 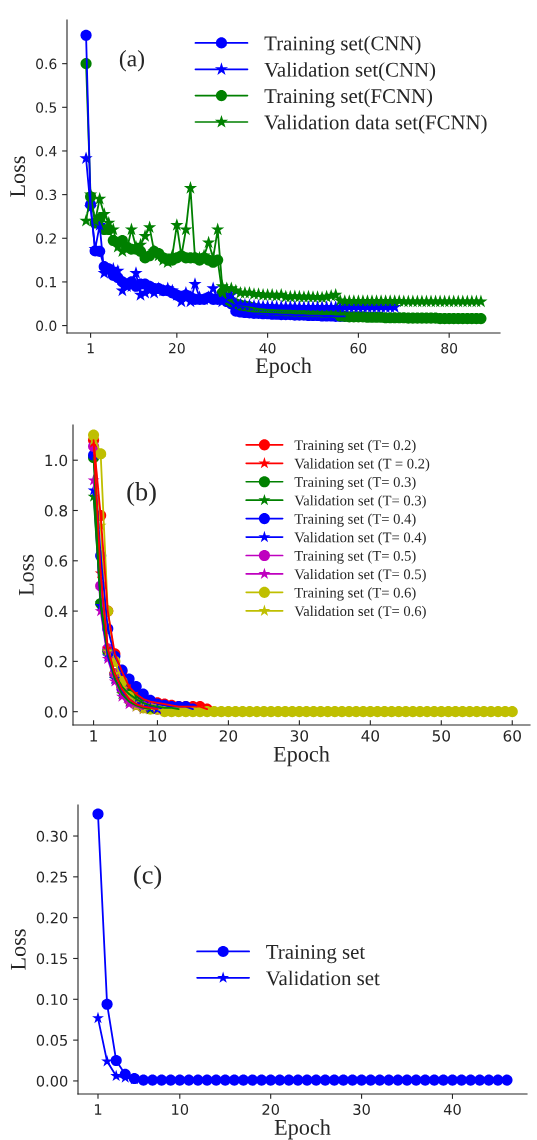 What do you see at coordinates (56, 460) in the screenshot?
I see `y-tick-label: 1.0` at bounding box center [56, 460].